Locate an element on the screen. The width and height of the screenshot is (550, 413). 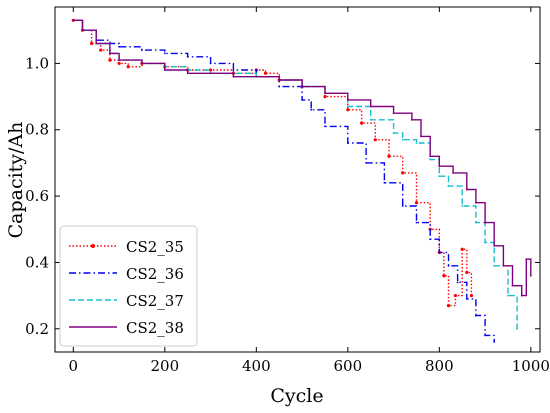
y-tick-label: 0.4 is located at coordinates (37, 262).